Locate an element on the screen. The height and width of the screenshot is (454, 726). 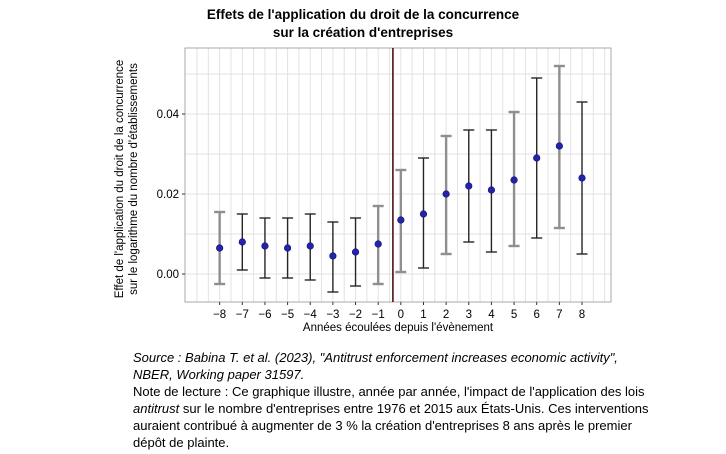
x-tick-label: 4 is located at coordinates (491, 315).